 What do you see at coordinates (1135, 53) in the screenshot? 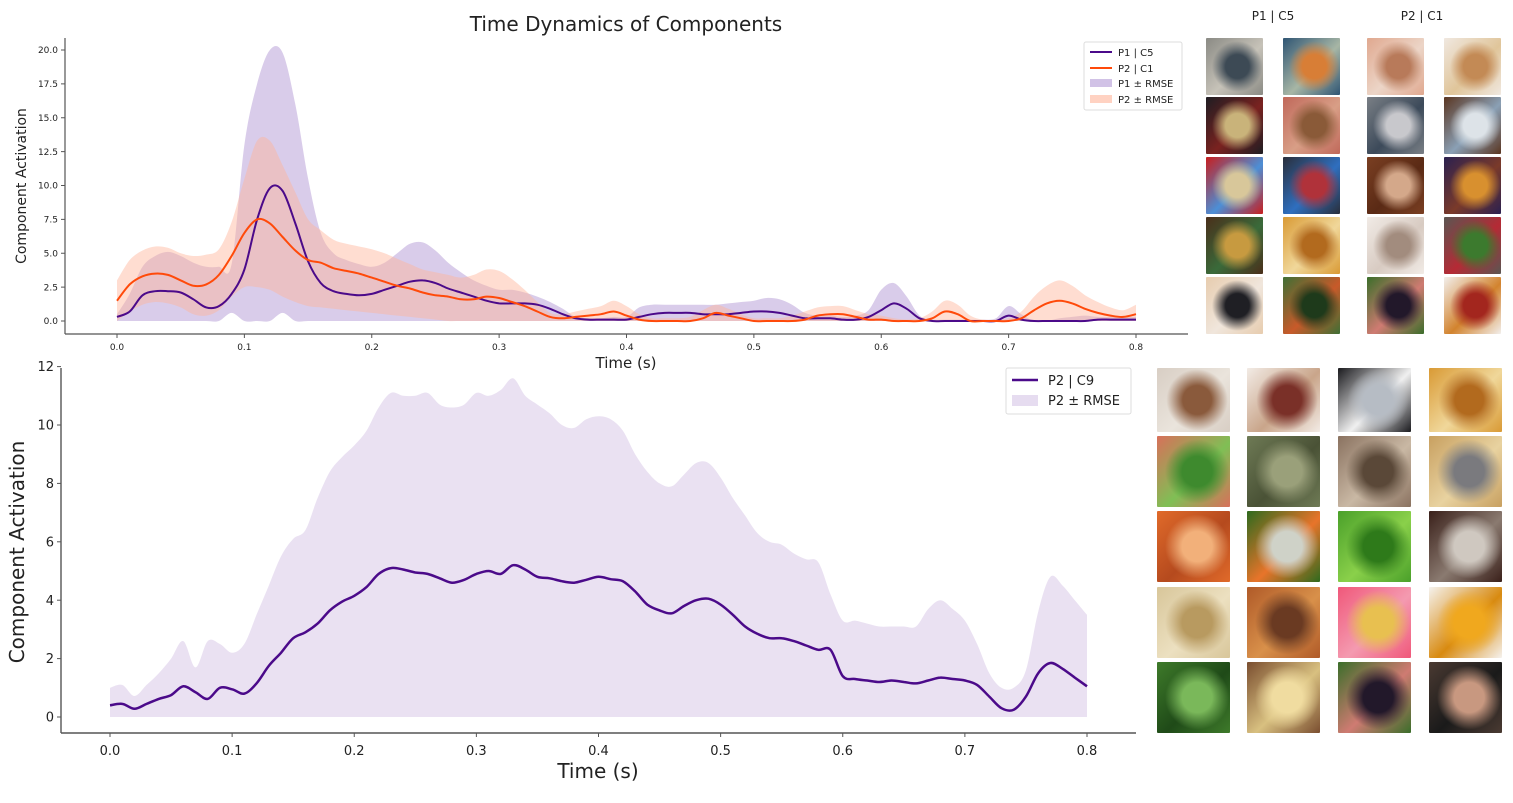
I see `legend-label-p1-c5: P1 | C5` at bounding box center [1135, 53].